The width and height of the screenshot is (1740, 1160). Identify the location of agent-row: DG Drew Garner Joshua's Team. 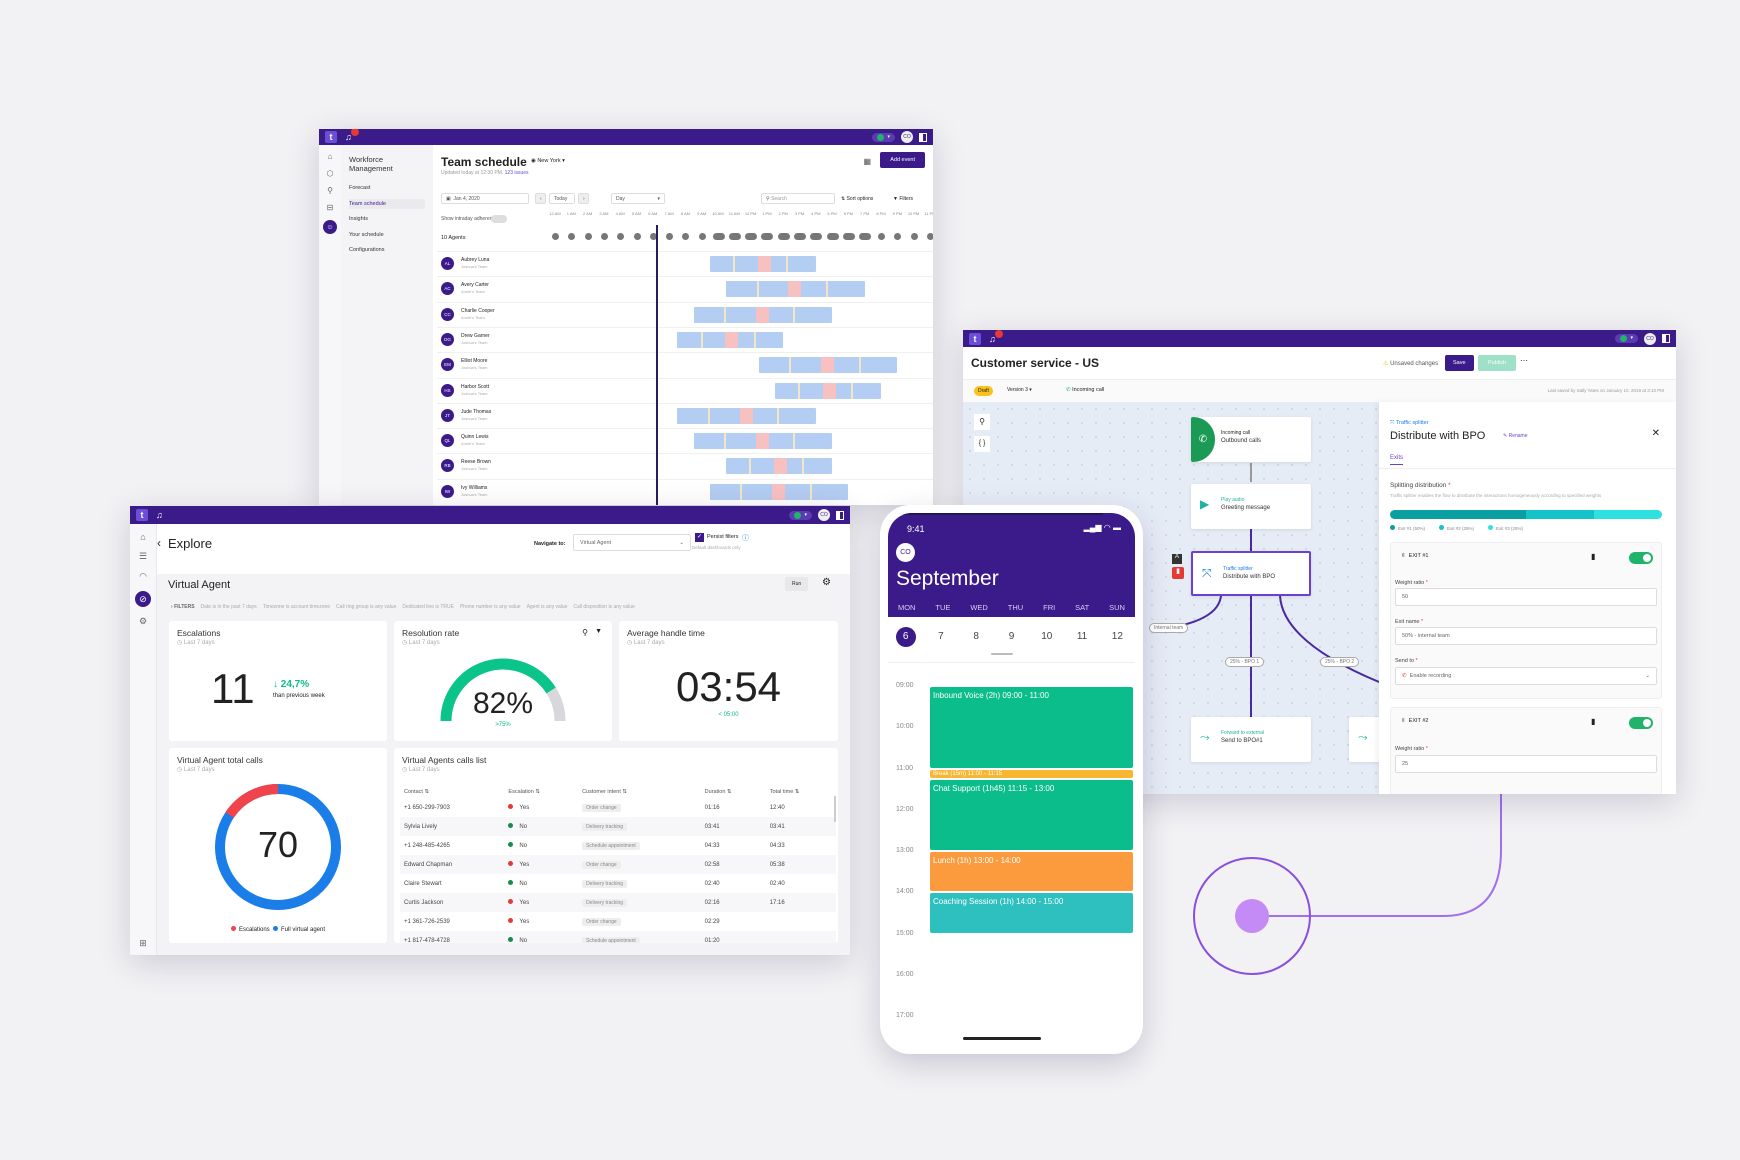
(685, 338).